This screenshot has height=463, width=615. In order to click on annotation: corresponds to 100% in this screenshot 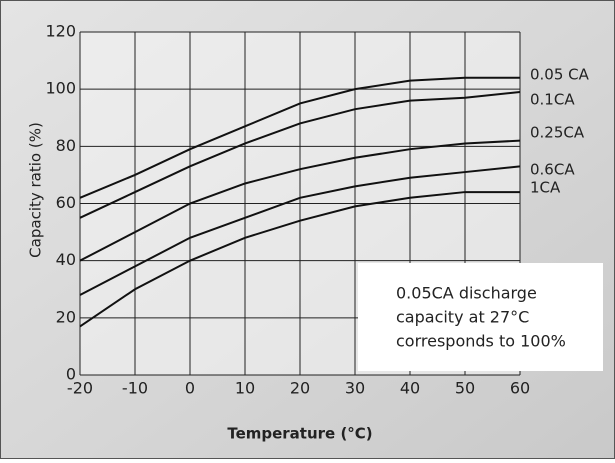, I will do `click(481, 341)`.